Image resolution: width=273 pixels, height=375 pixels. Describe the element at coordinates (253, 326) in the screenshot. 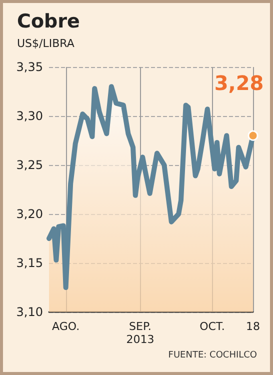

I see `x-tick-label: 18` at that location.